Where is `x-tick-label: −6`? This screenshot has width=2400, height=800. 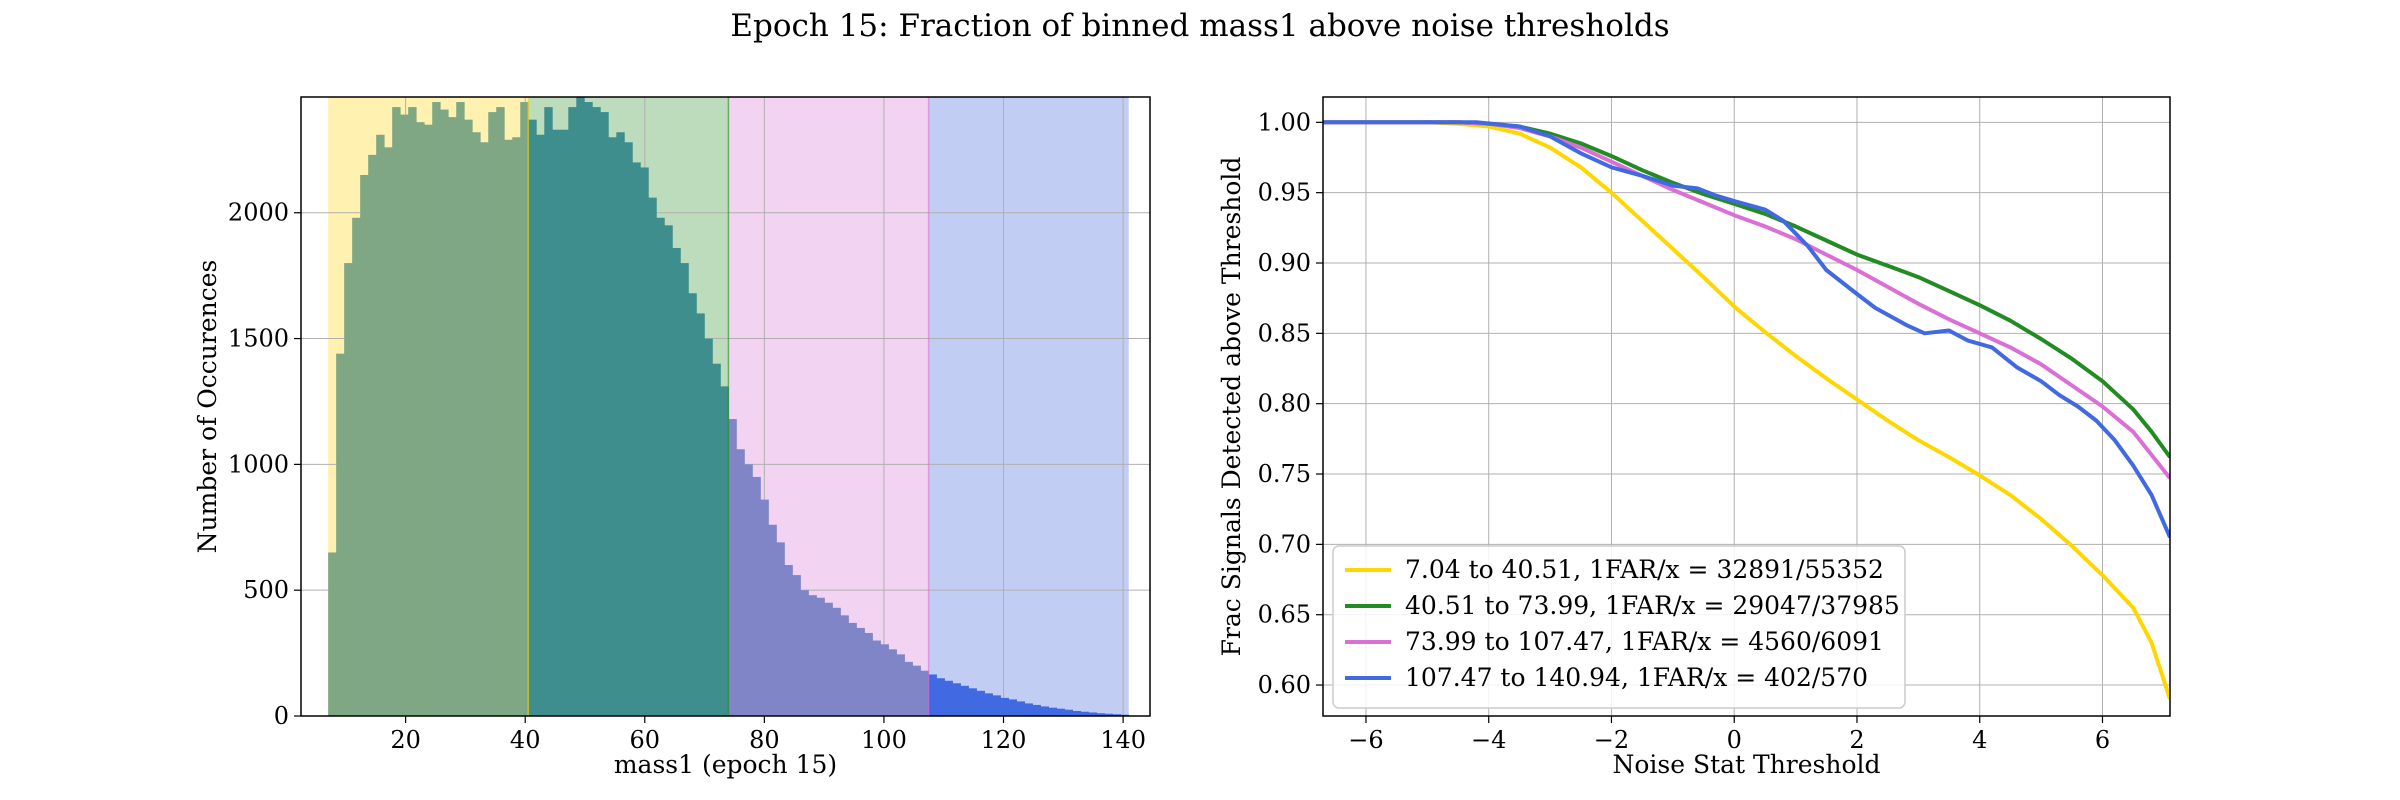 x-tick-label: −6 is located at coordinates (1365, 740).